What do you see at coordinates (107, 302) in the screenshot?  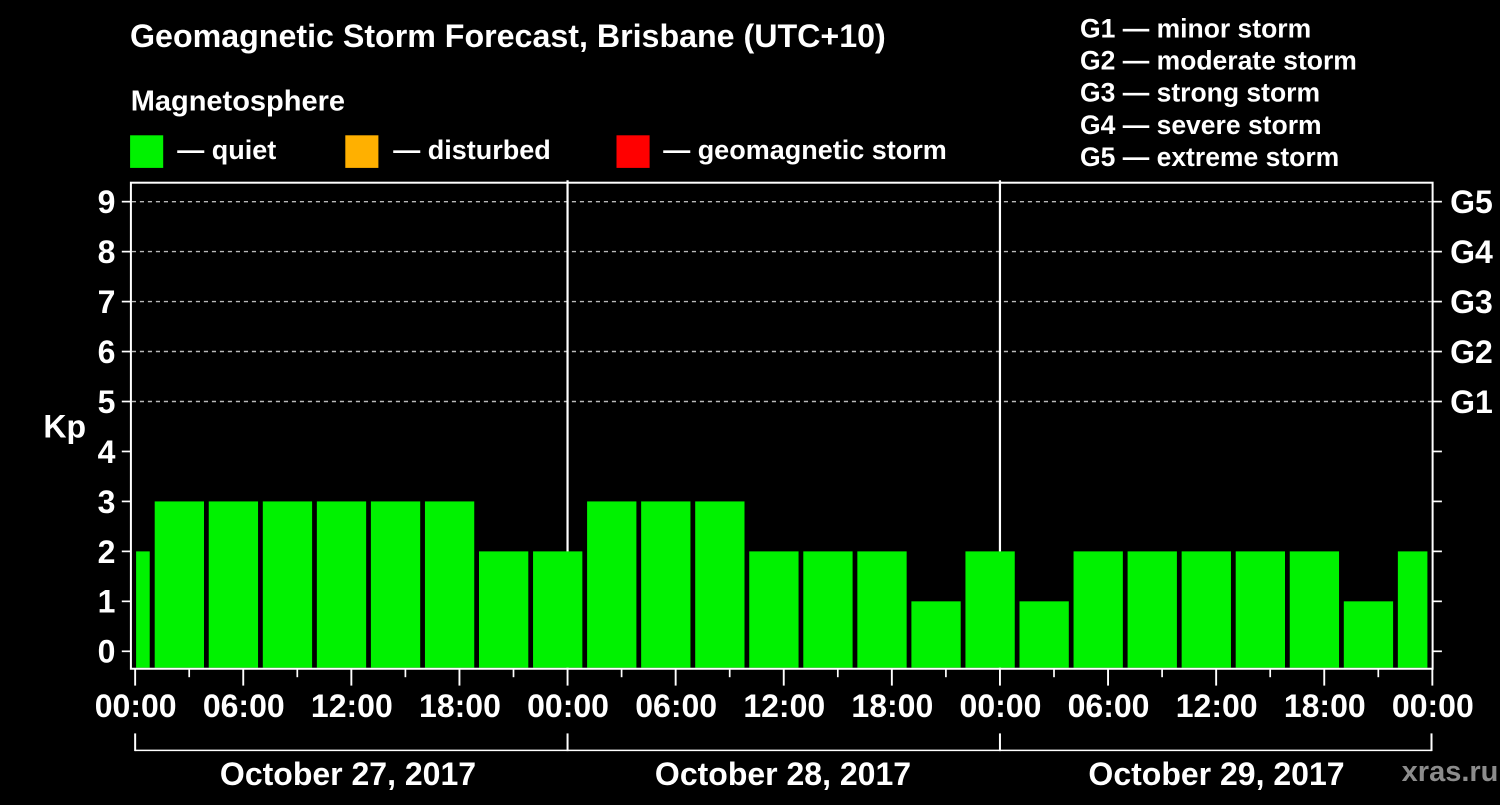 I see `svg-text: 7` at bounding box center [107, 302].